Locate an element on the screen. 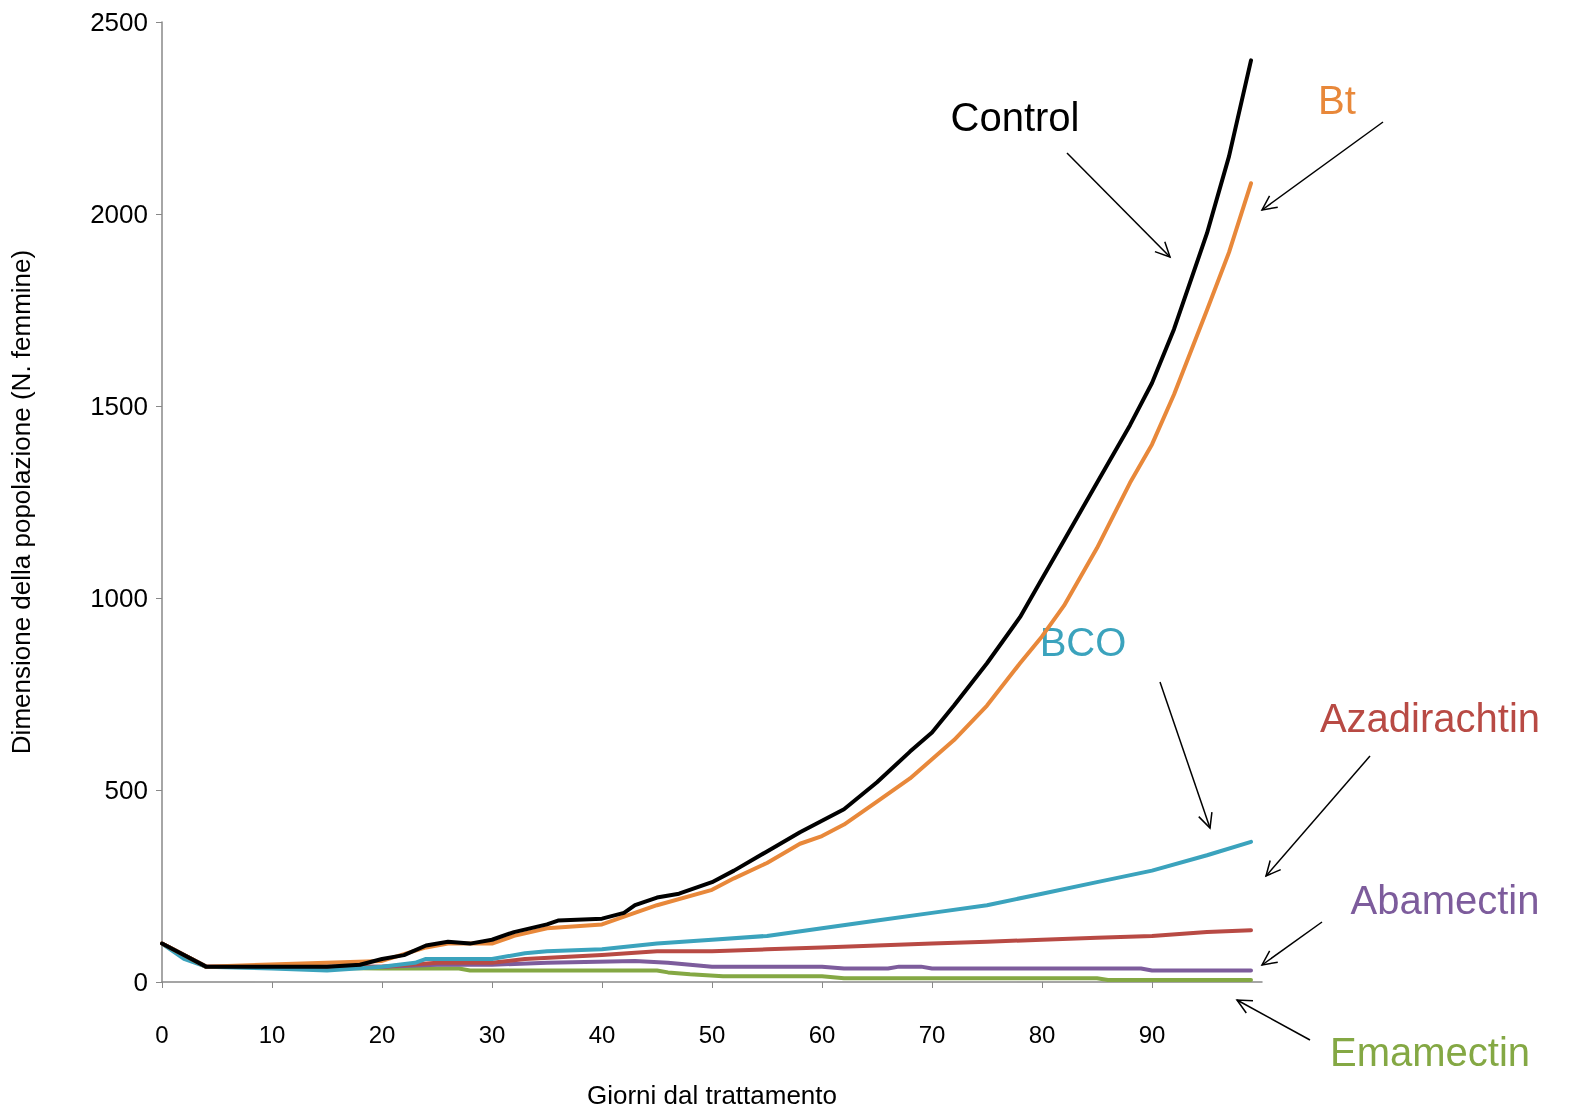  x-tick-label: 60 is located at coordinates (822, 1034).